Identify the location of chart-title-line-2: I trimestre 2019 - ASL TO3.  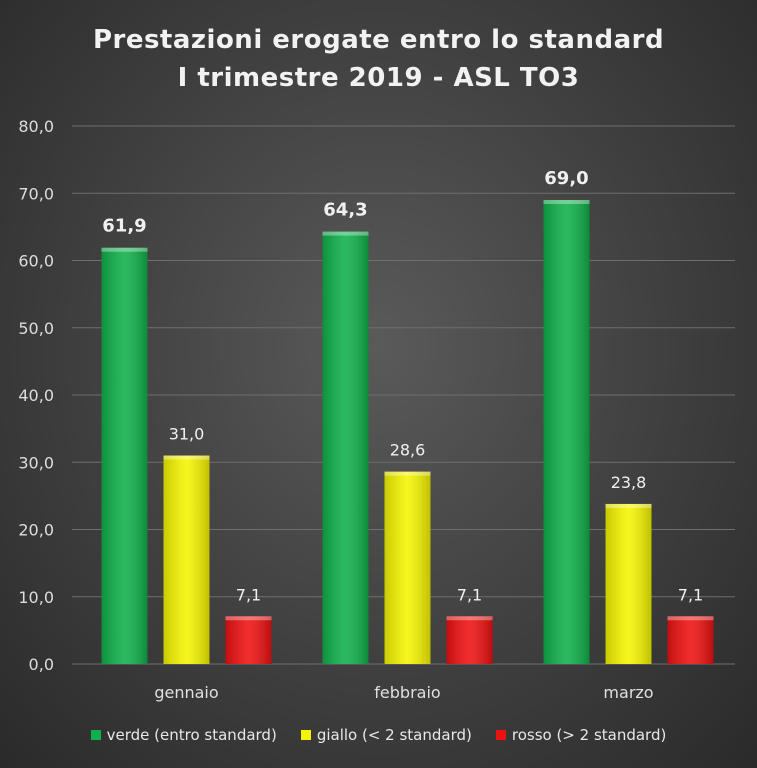
(378, 78).